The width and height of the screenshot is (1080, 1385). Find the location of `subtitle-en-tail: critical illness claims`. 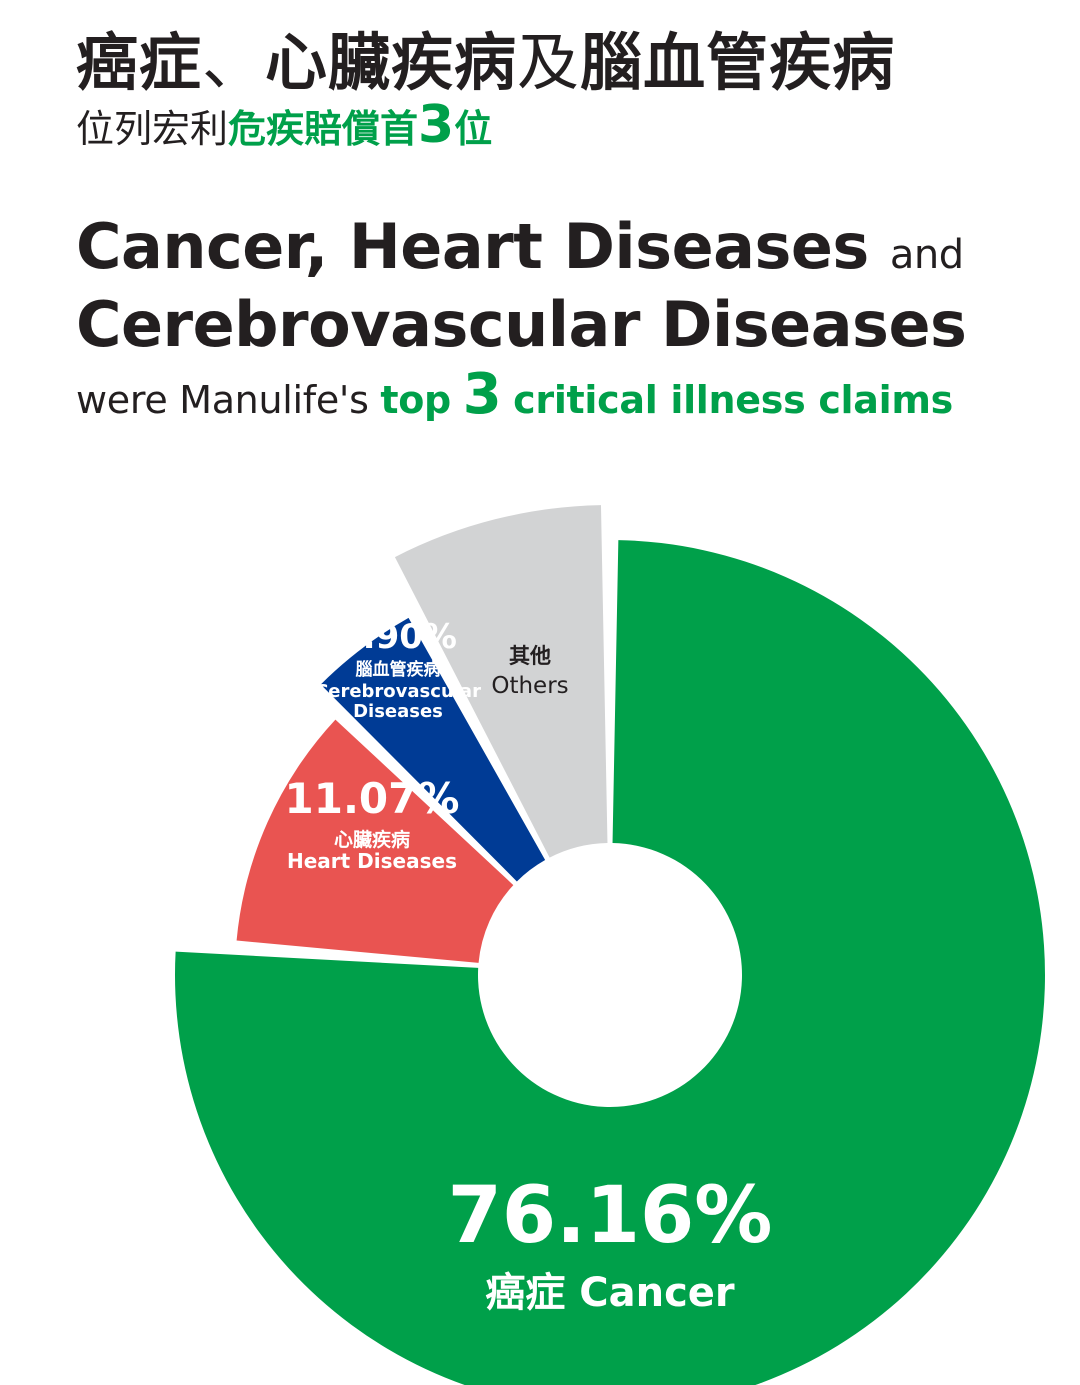

subtitle-en-tail: critical illness claims is located at coordinates (733, 400).